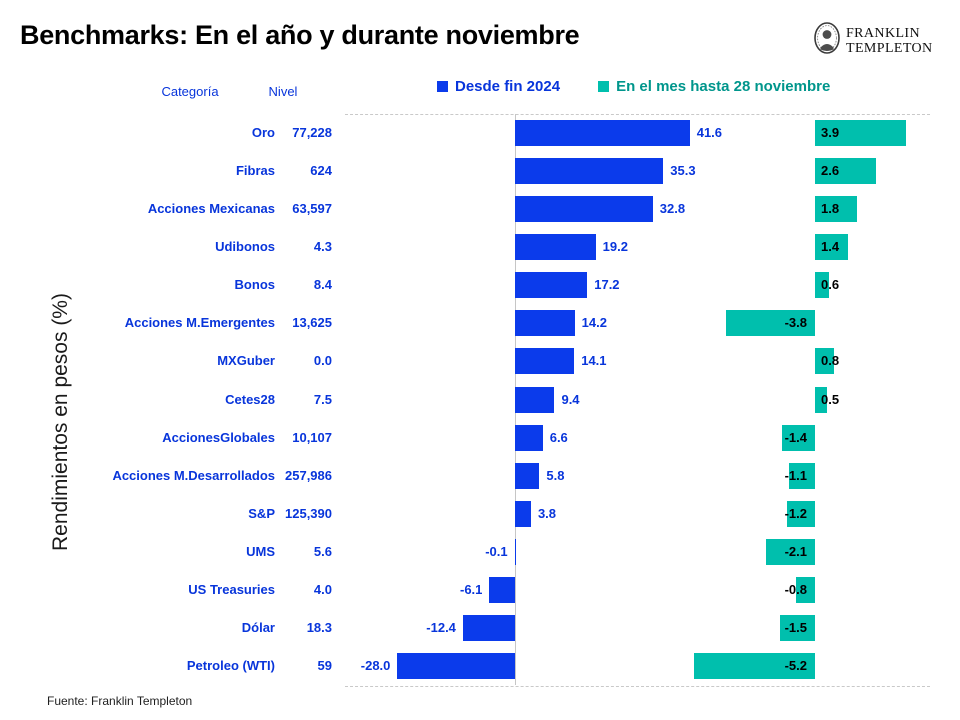 Image resolution: width=960 pixels, height=720 pixels. Describe the element at coordinates (615, 247) in the screenshot. I see `value-label-desde-fin-2024: 19.2` at that location.